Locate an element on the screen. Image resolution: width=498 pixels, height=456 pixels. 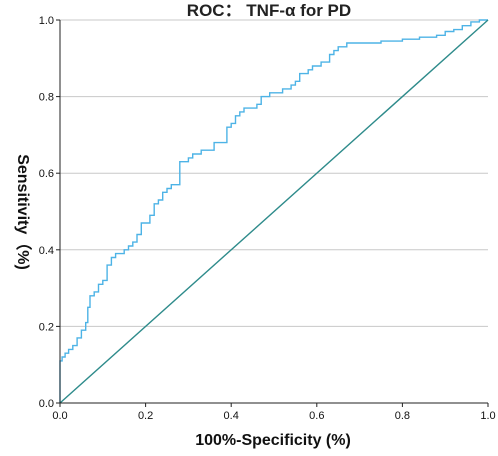
x-tick-label: 0.2 is located at coordinates (145, 416).